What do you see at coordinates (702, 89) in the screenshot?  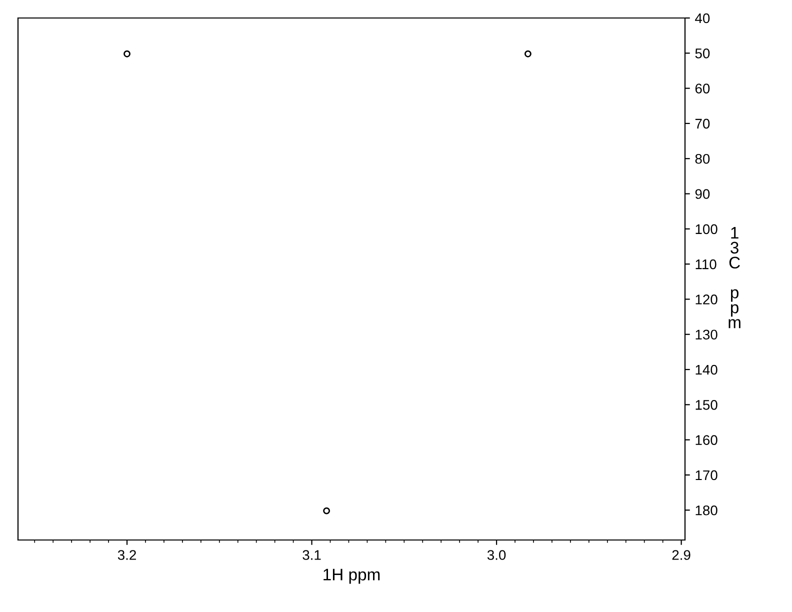 I see `y-tick-label: 60` at bounding box center [702, 89].